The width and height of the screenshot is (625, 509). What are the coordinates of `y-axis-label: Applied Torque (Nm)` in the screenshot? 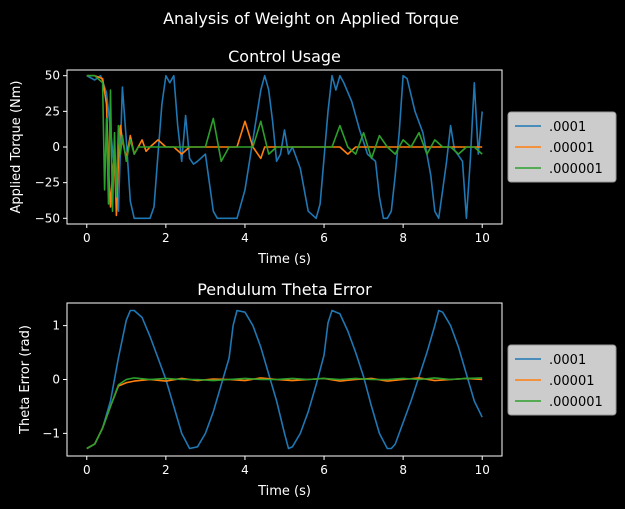 It's located at (16, 147).